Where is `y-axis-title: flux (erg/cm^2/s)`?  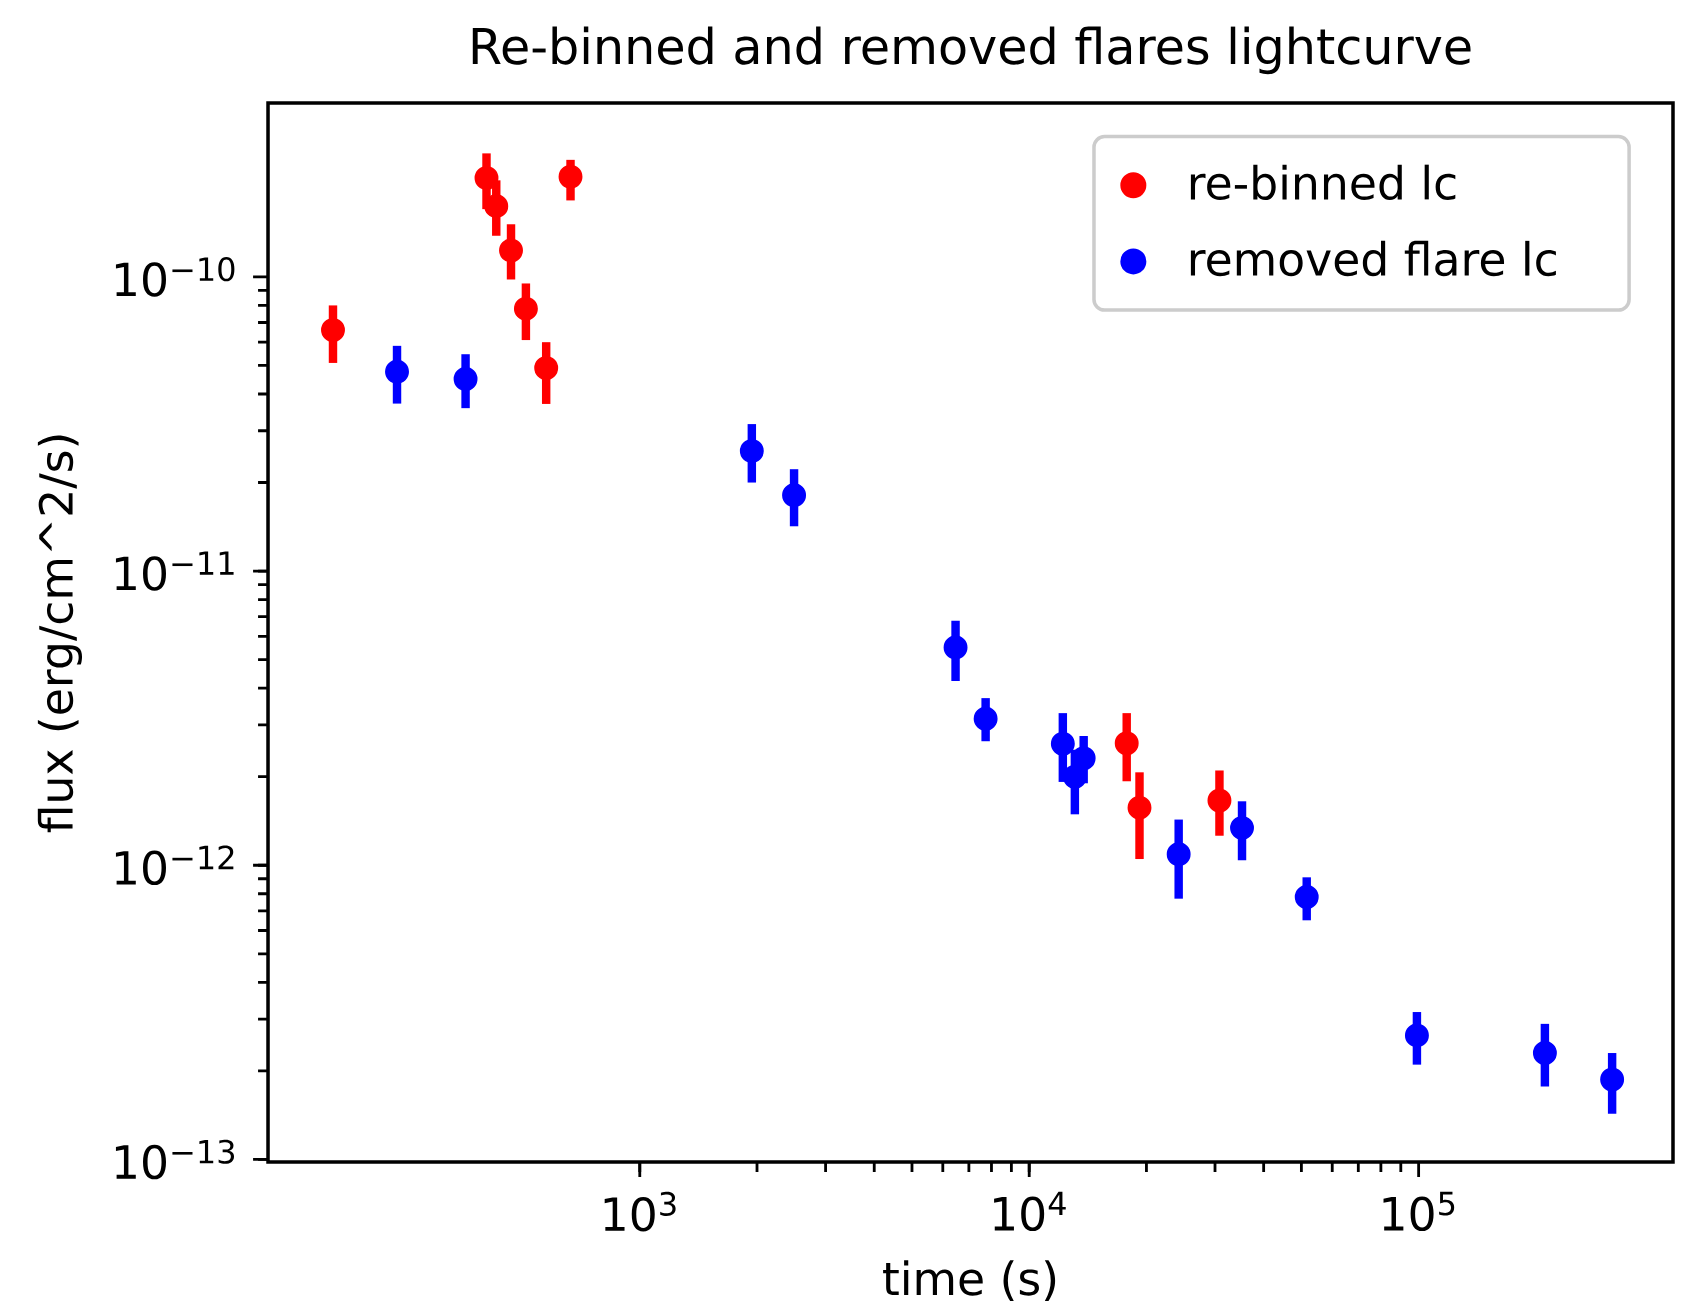 y-axis-title: flux (erg/cm^2/s) is located at coordinates (60, 634).